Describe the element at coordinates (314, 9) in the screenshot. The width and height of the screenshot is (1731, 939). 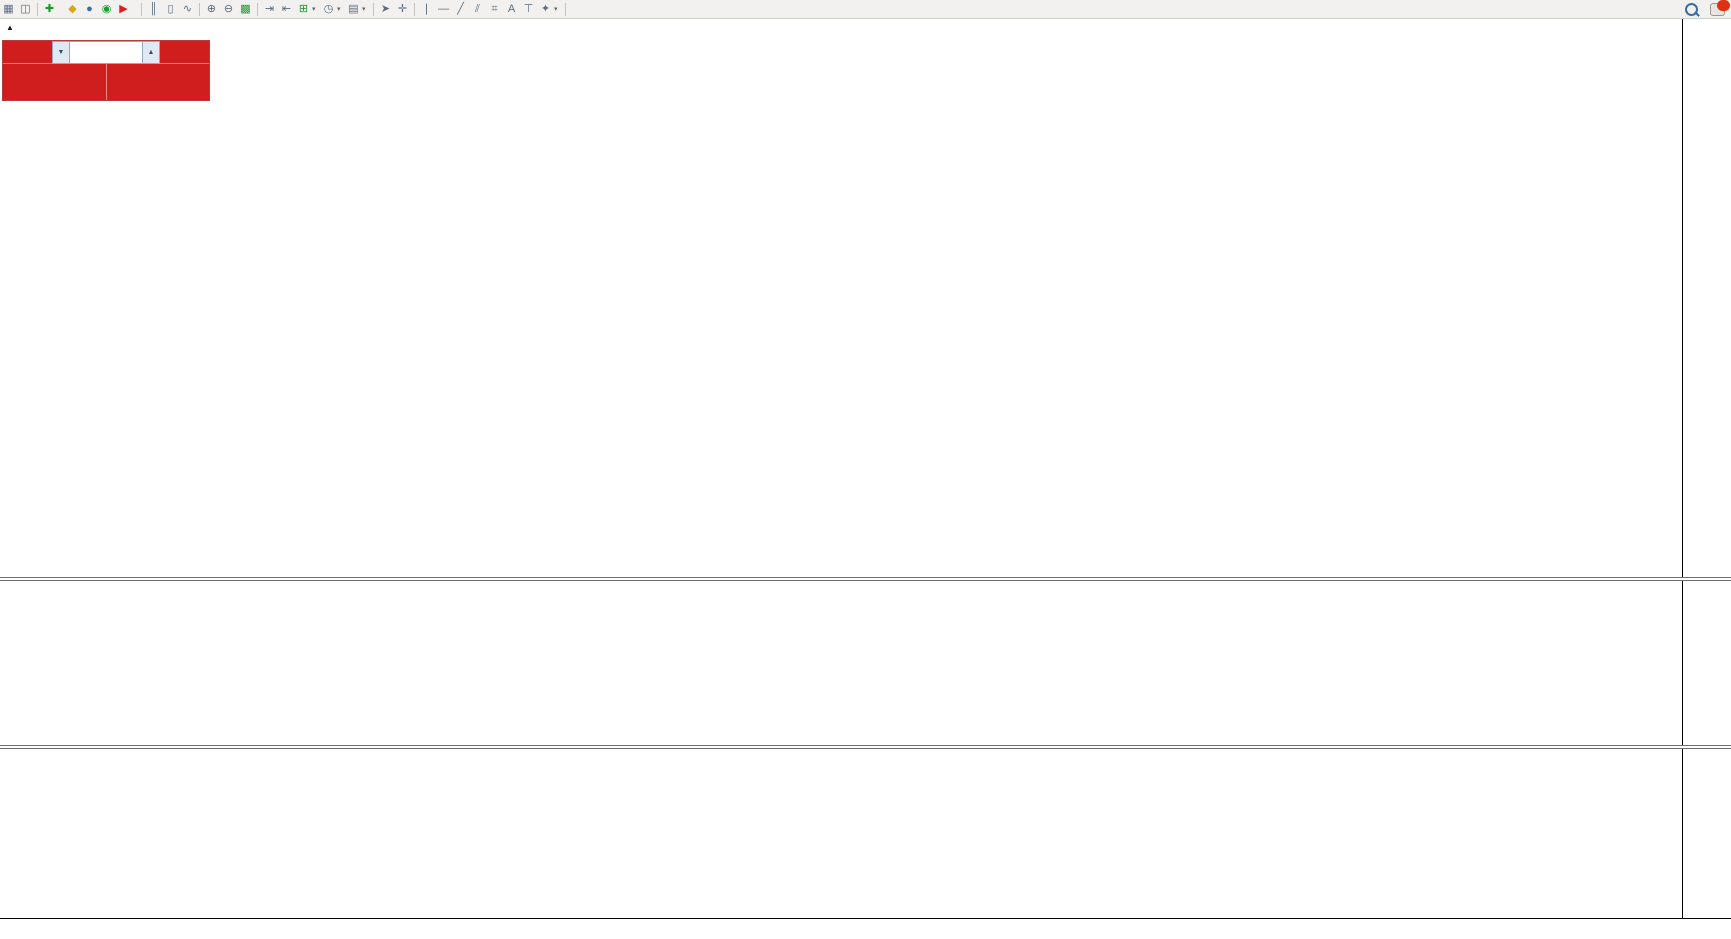
I see `indicators-dropdown-icon: ▾` at that location.